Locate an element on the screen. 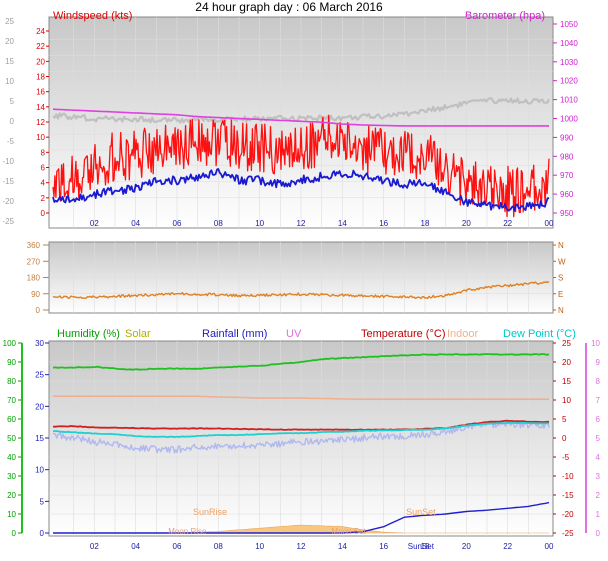 Image resolution: width=608 pixels, height=561 pixels. hi-speed-tick-label: -20 is located at coordinates (8, 201).